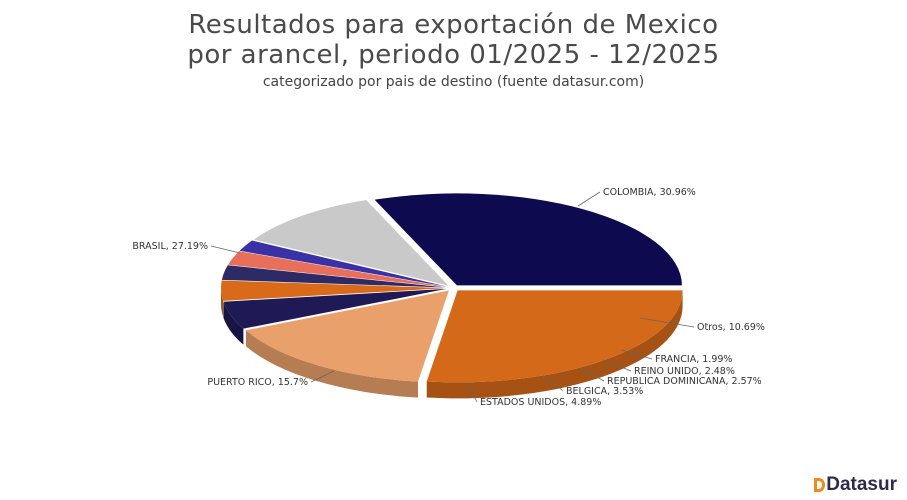  I want to click on slice-label-1: Otros, 10.69%, so click(731, 327).